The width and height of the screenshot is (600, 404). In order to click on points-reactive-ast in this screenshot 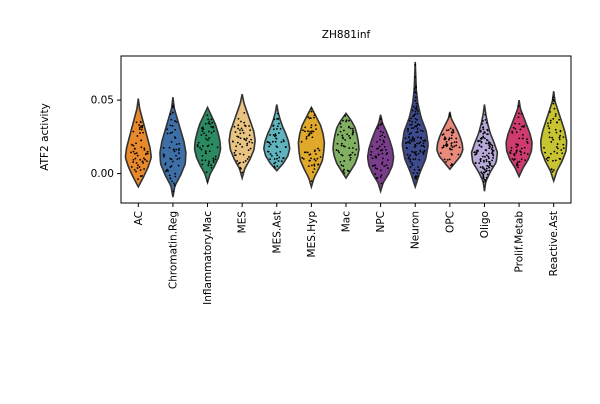, I will do `click(554, 134)`.